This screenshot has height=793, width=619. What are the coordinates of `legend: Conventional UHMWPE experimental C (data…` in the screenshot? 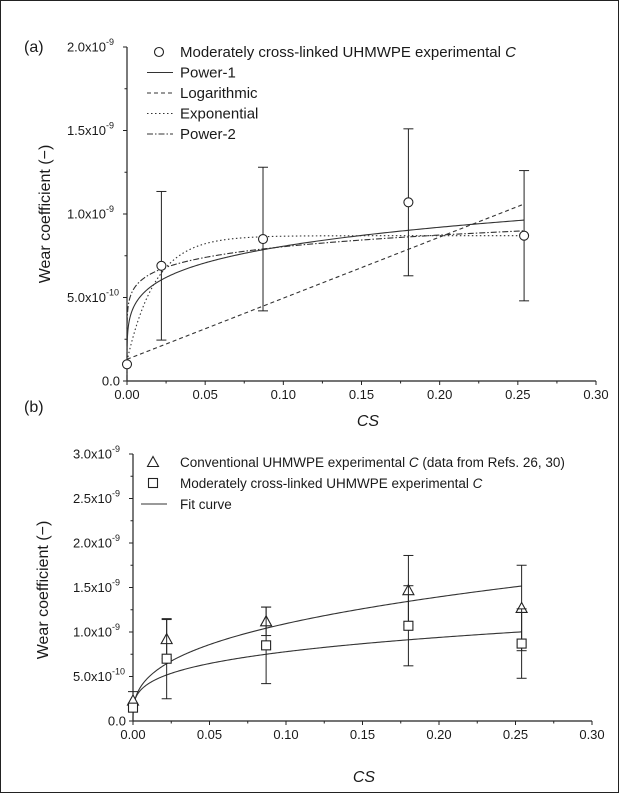 It's located at (353, 483).